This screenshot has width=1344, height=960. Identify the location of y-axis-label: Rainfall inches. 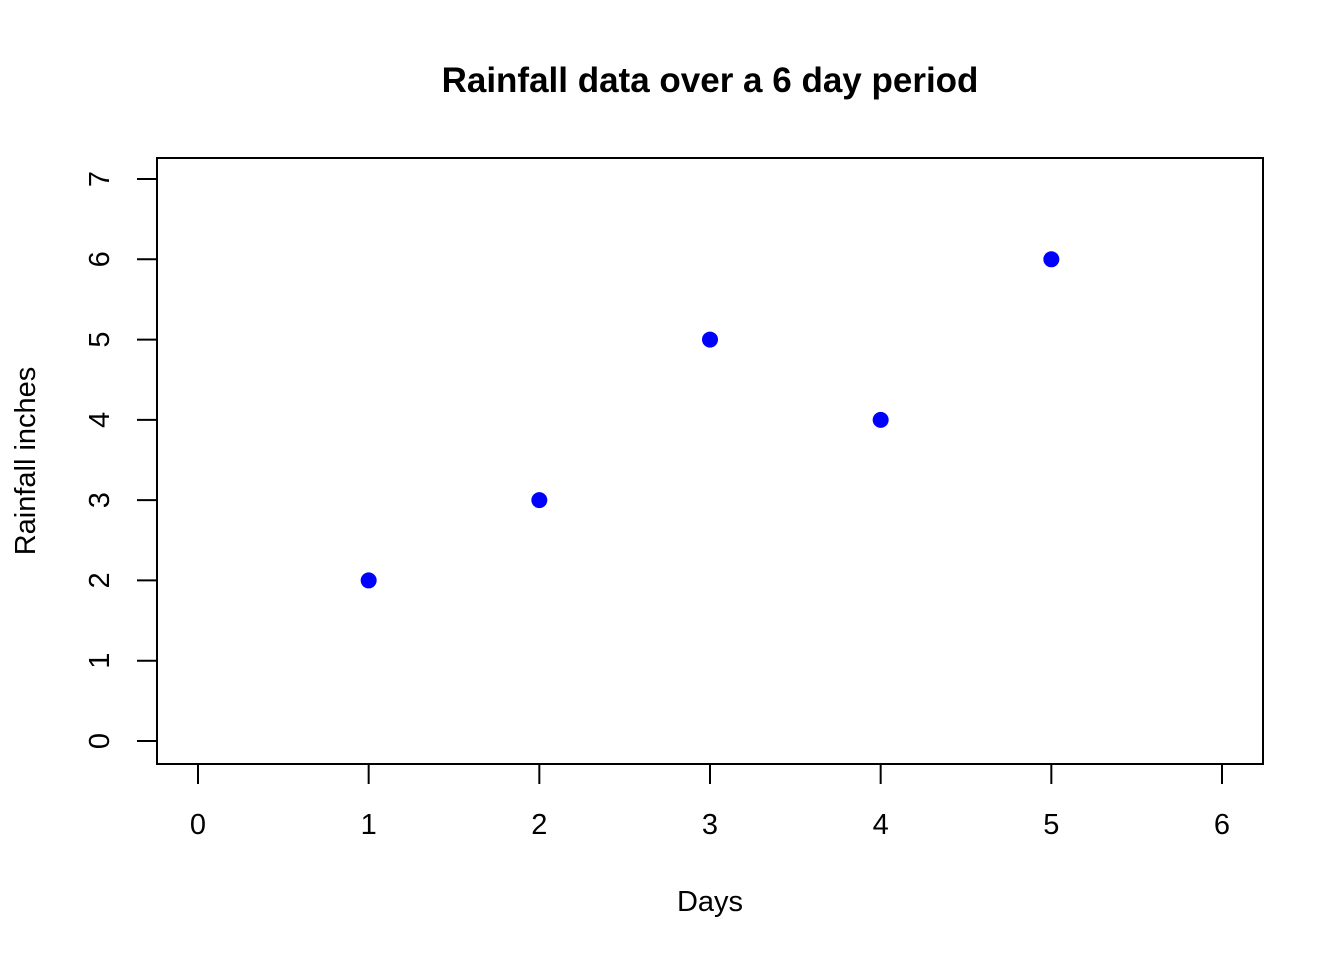
(26, 461).